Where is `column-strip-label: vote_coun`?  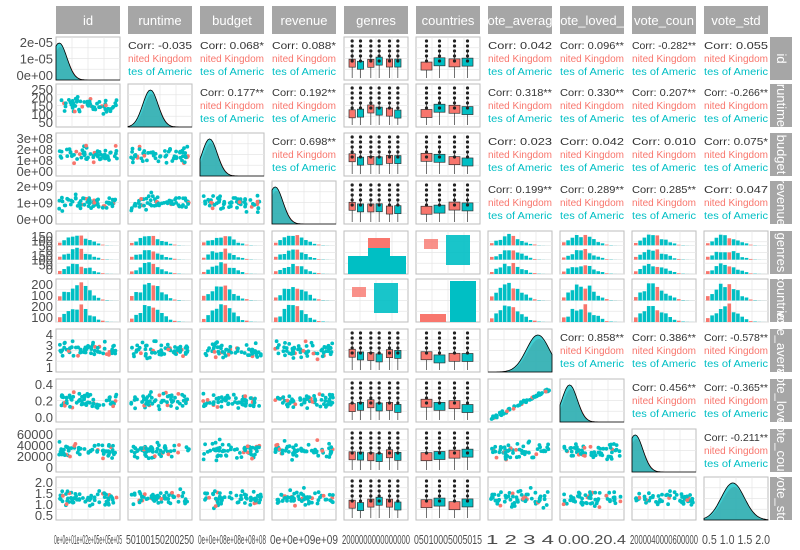
column-strip-label: vote_coun is located at coordinates (664, 20).